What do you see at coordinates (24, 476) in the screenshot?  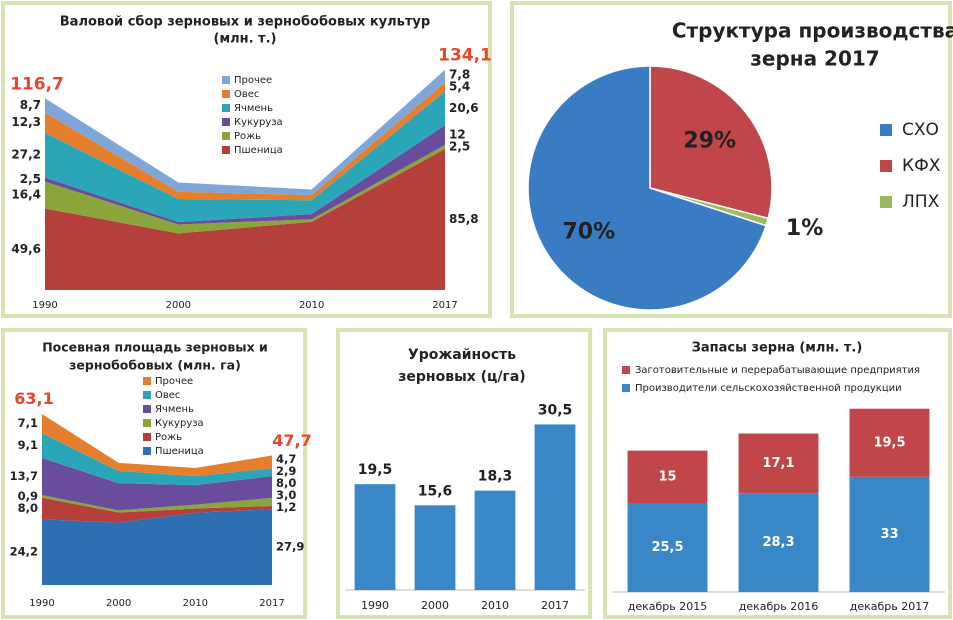 I see `value-label: 13,7` at bounding box center [24, 476].